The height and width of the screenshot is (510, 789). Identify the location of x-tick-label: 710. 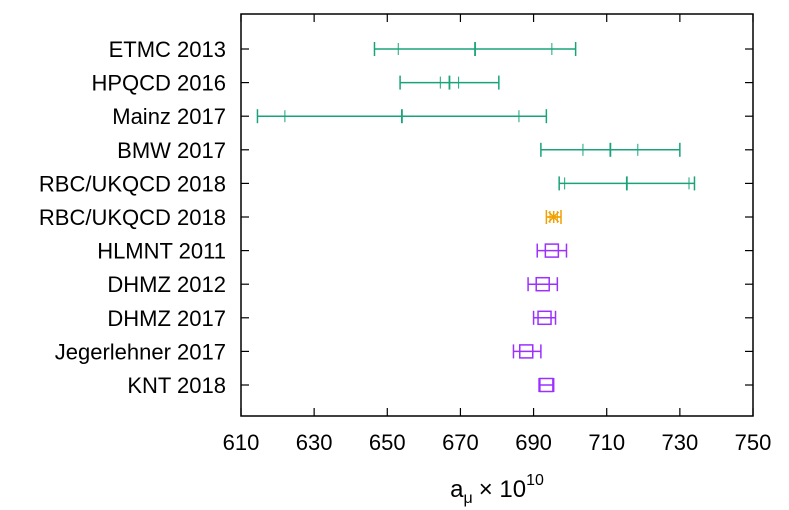
(606, 442).